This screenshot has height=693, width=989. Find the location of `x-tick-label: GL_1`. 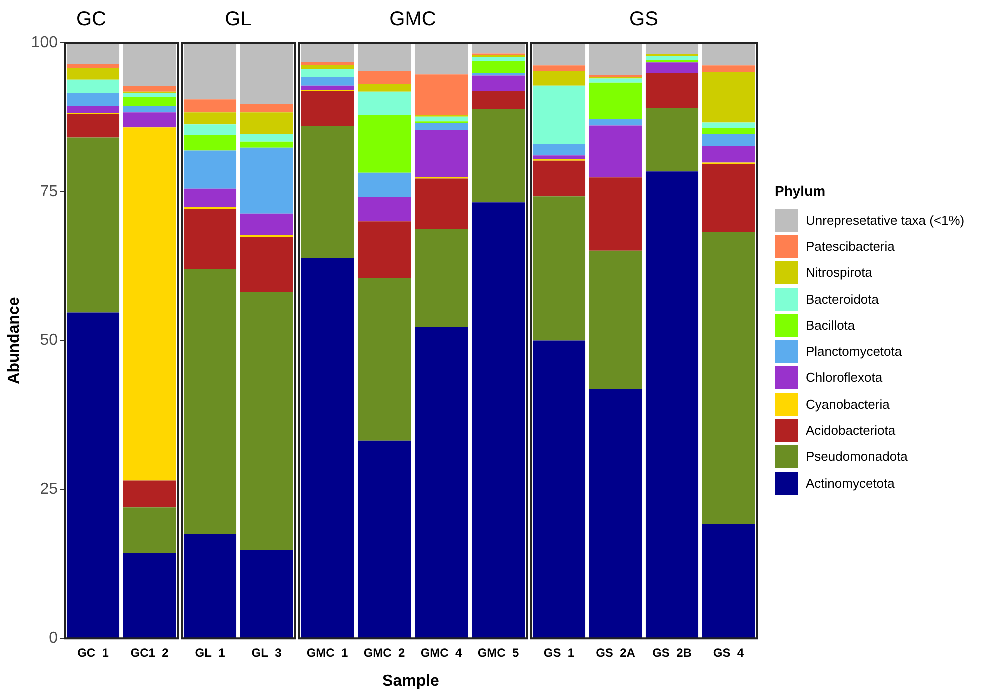

x-tick-label: GL_1 is located at coordinates (210, 653).